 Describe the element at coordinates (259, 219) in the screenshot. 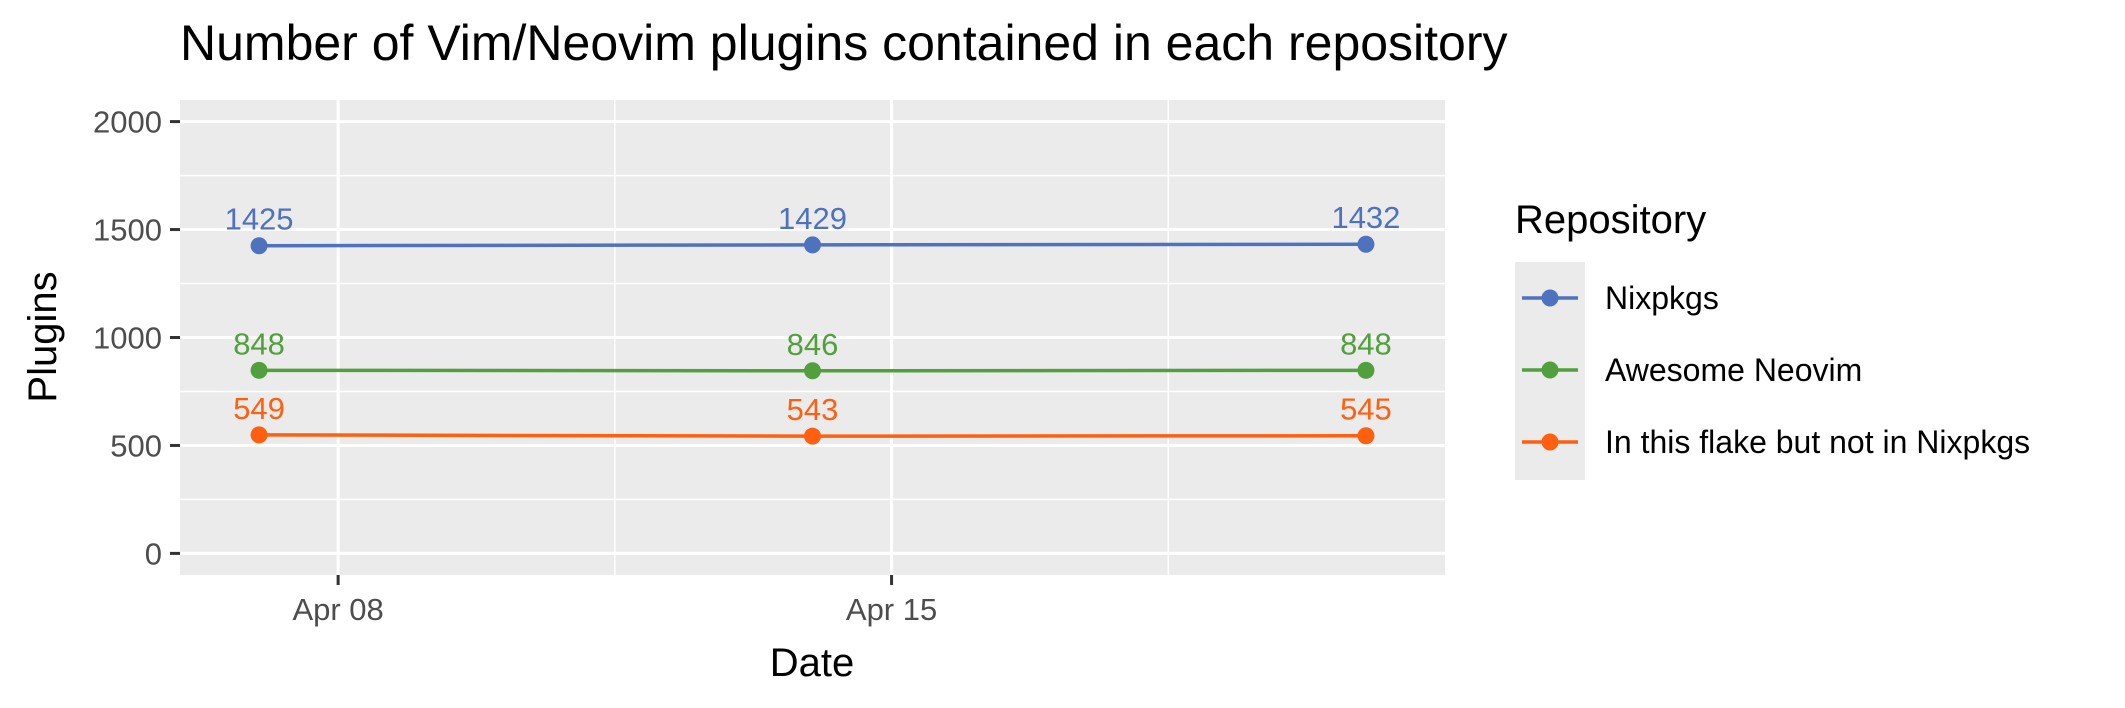

I see `data-label: 1425` at that location.